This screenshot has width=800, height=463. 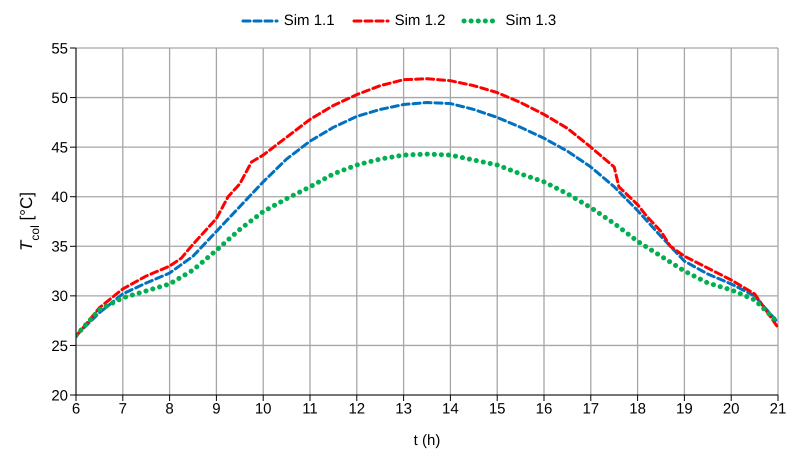 I want to click on x-tick-label: 8, so click(x=169, y=409).